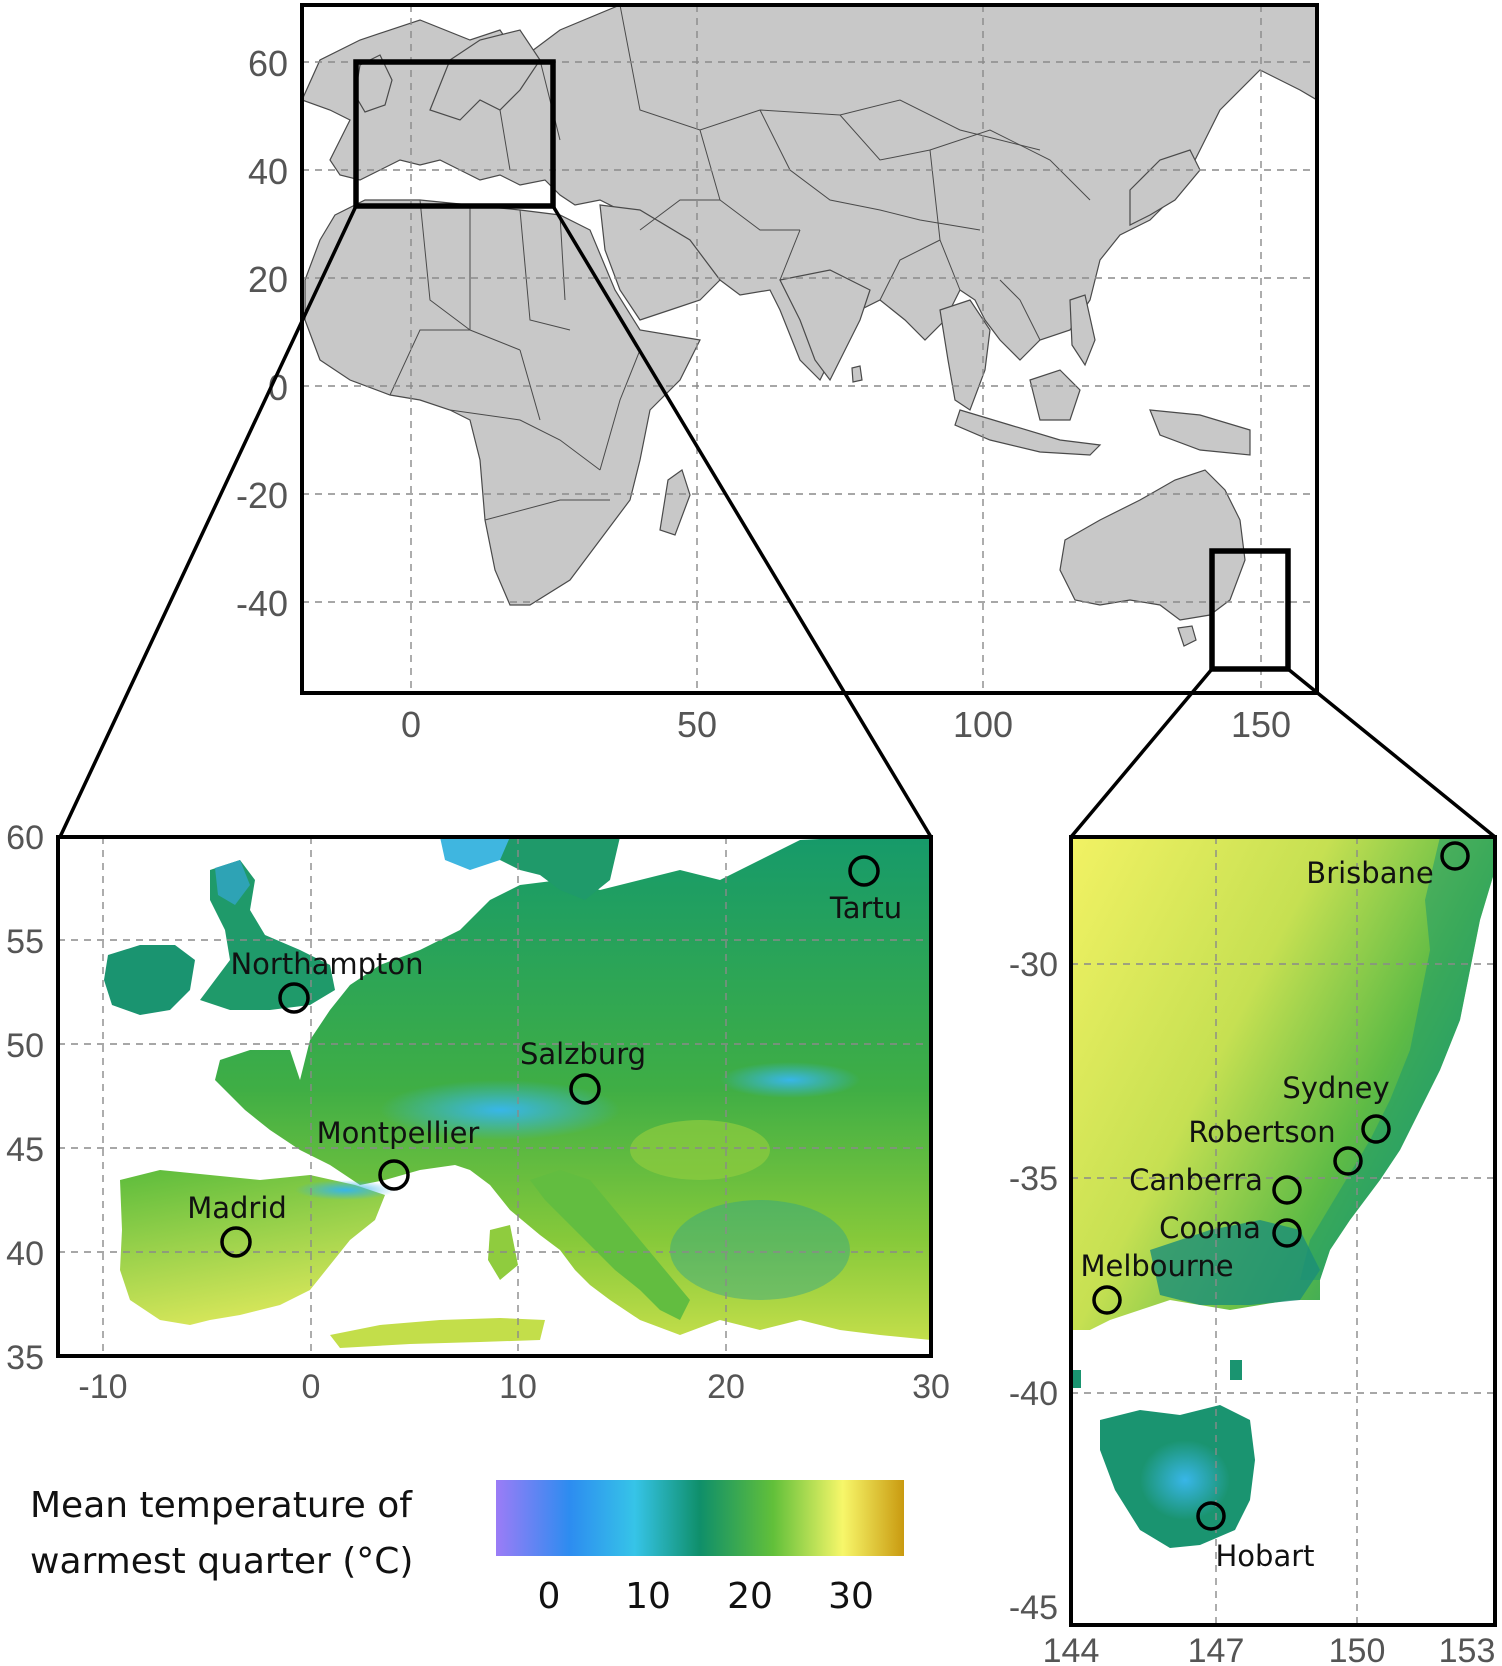 This screenshot has width=1502, height=1666. I want to click on great-britain-highlands, so click(232, 882).